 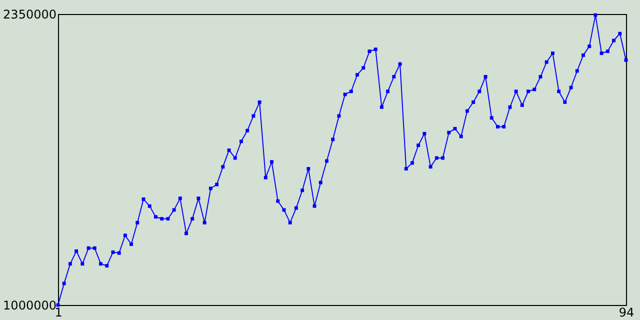 I want to click on x-tick-label: 1, so click(x=58, y=313).